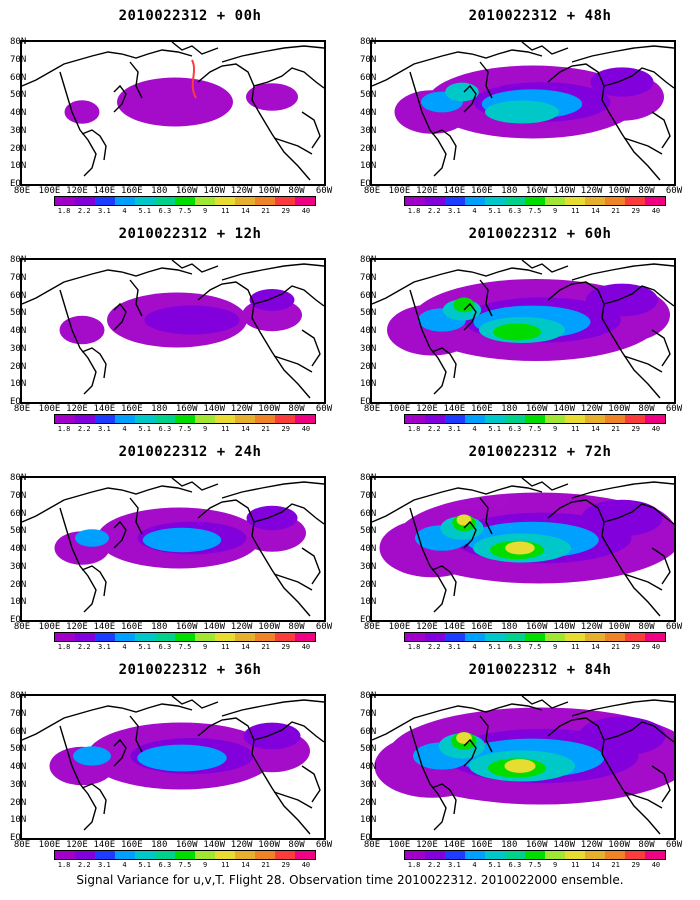 The width and height of the screenshot is (700, 900). What do you see at coordinates (190, 16) in the screenshot?
I see `panel-title: 2010022312 + 00h` at bounding box center [190, 16].